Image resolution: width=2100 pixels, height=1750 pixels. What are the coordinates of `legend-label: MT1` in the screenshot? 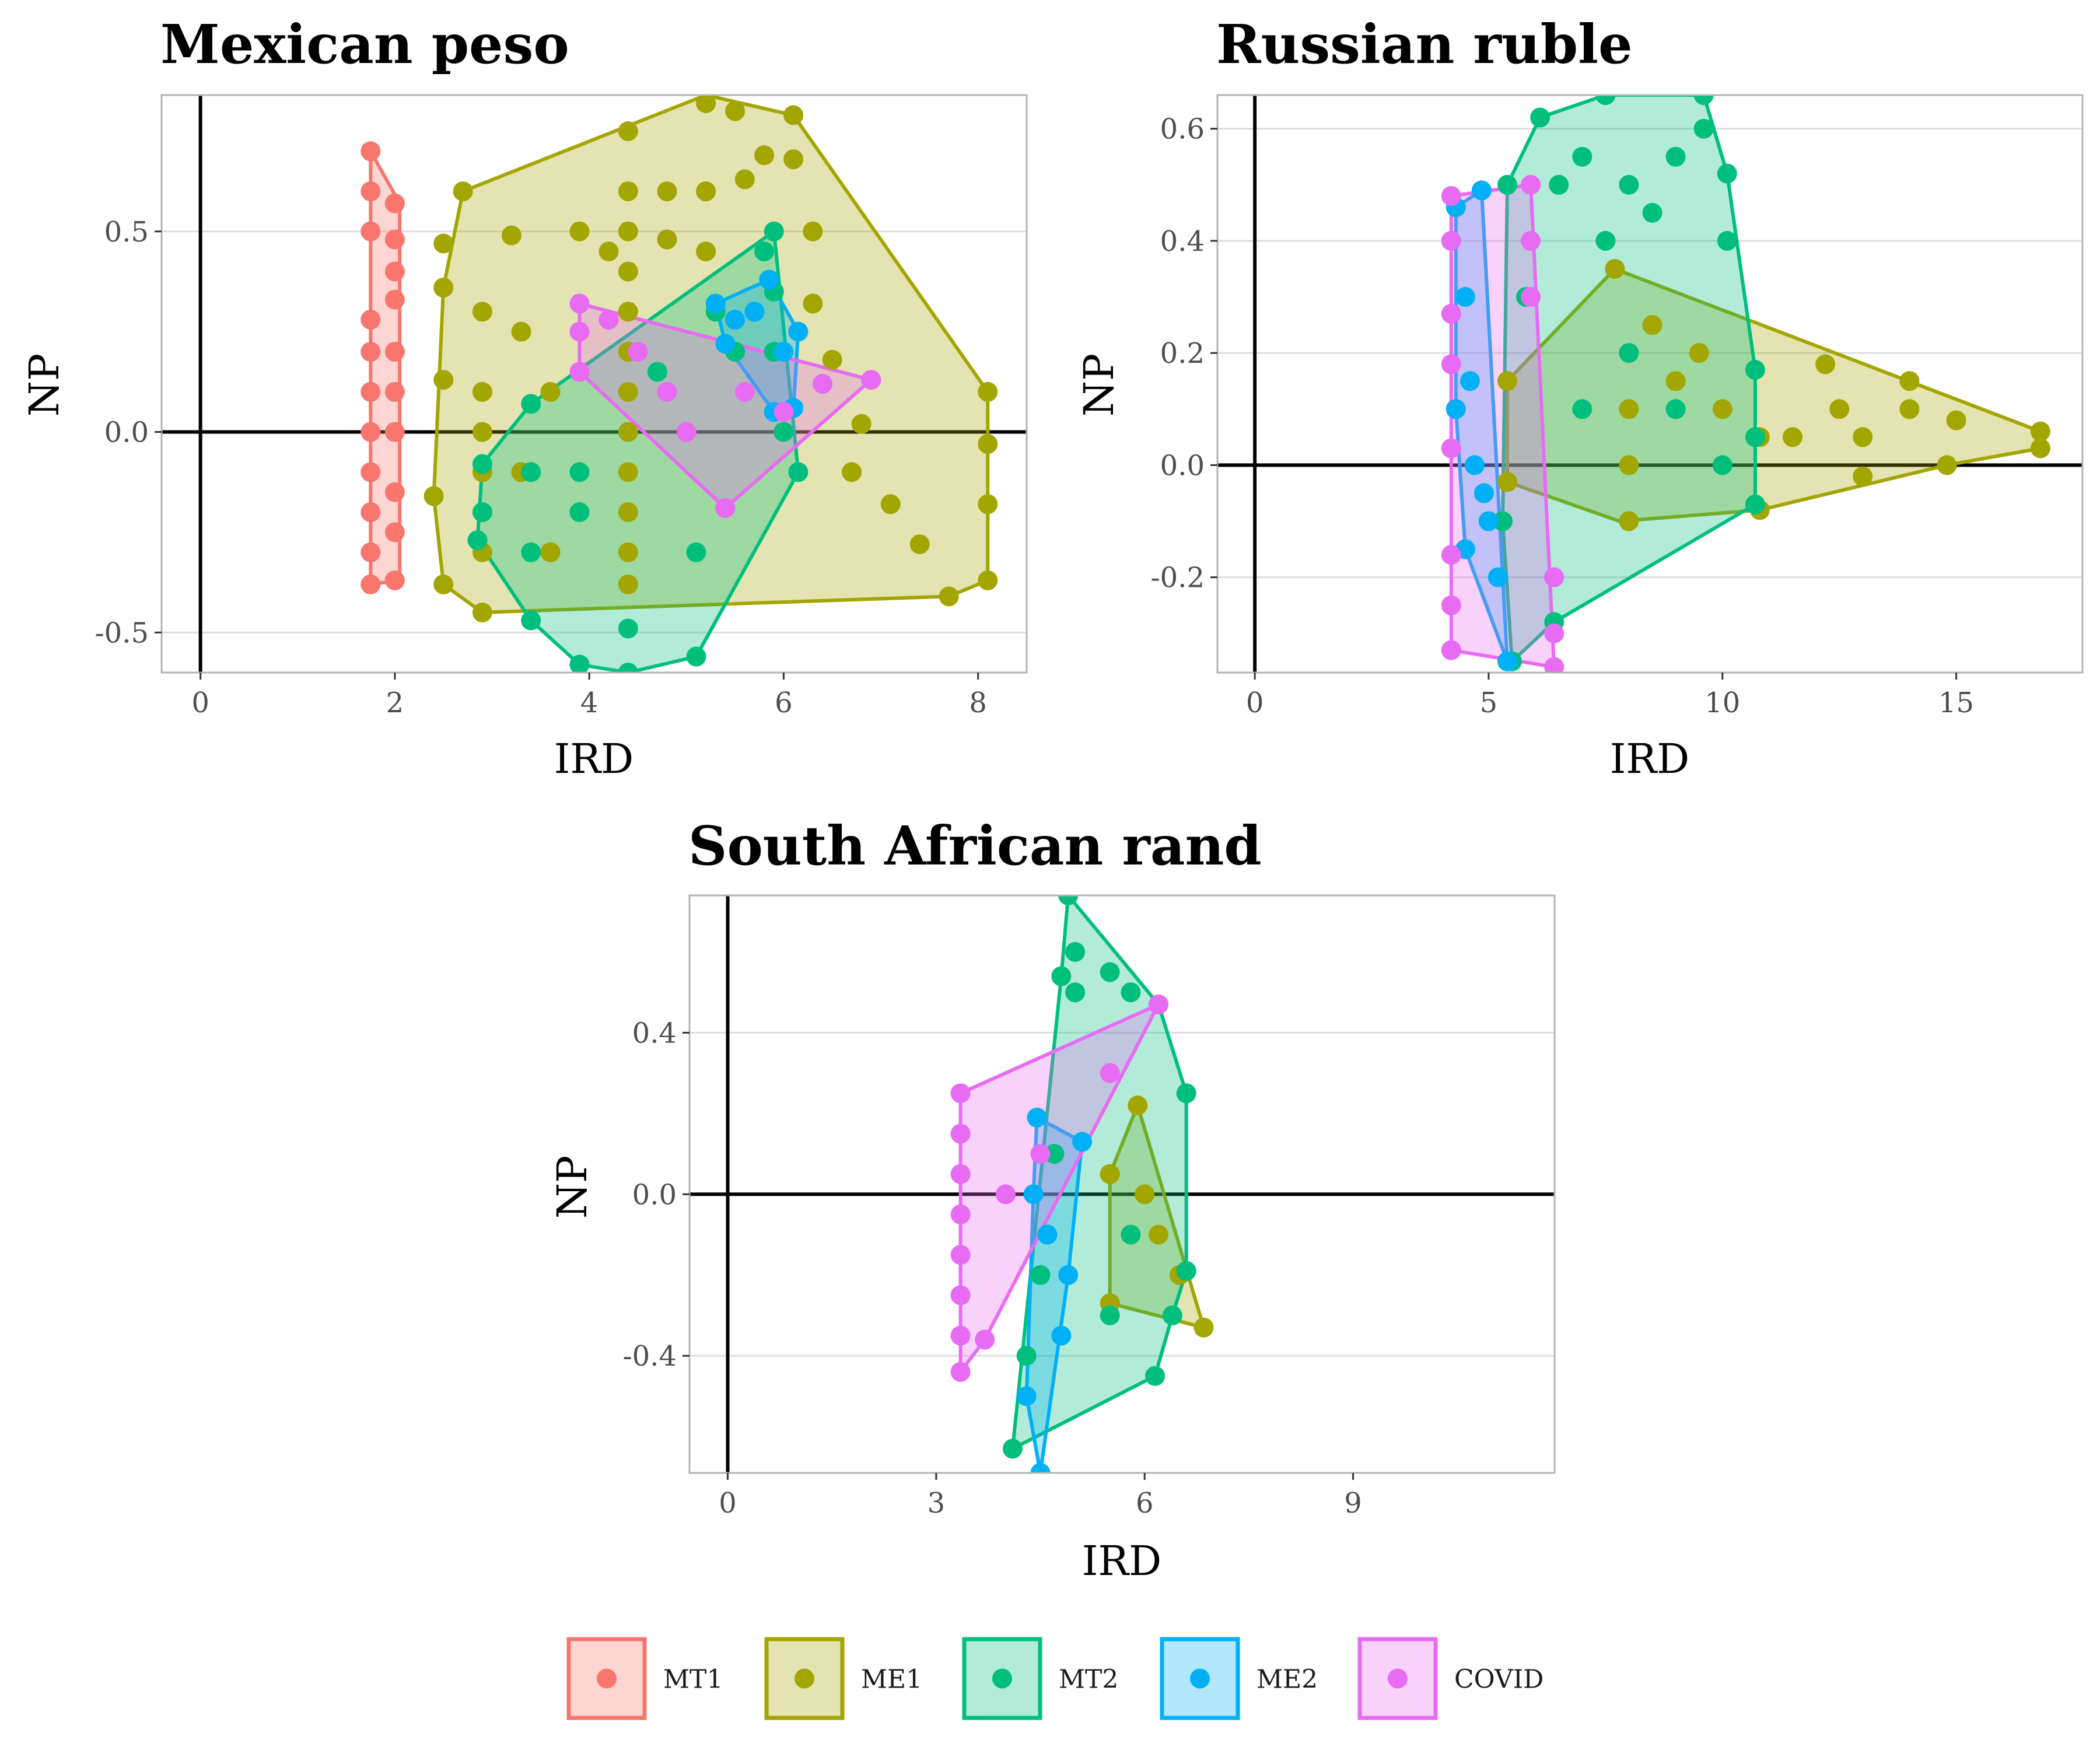 It's located at (693, 1680).